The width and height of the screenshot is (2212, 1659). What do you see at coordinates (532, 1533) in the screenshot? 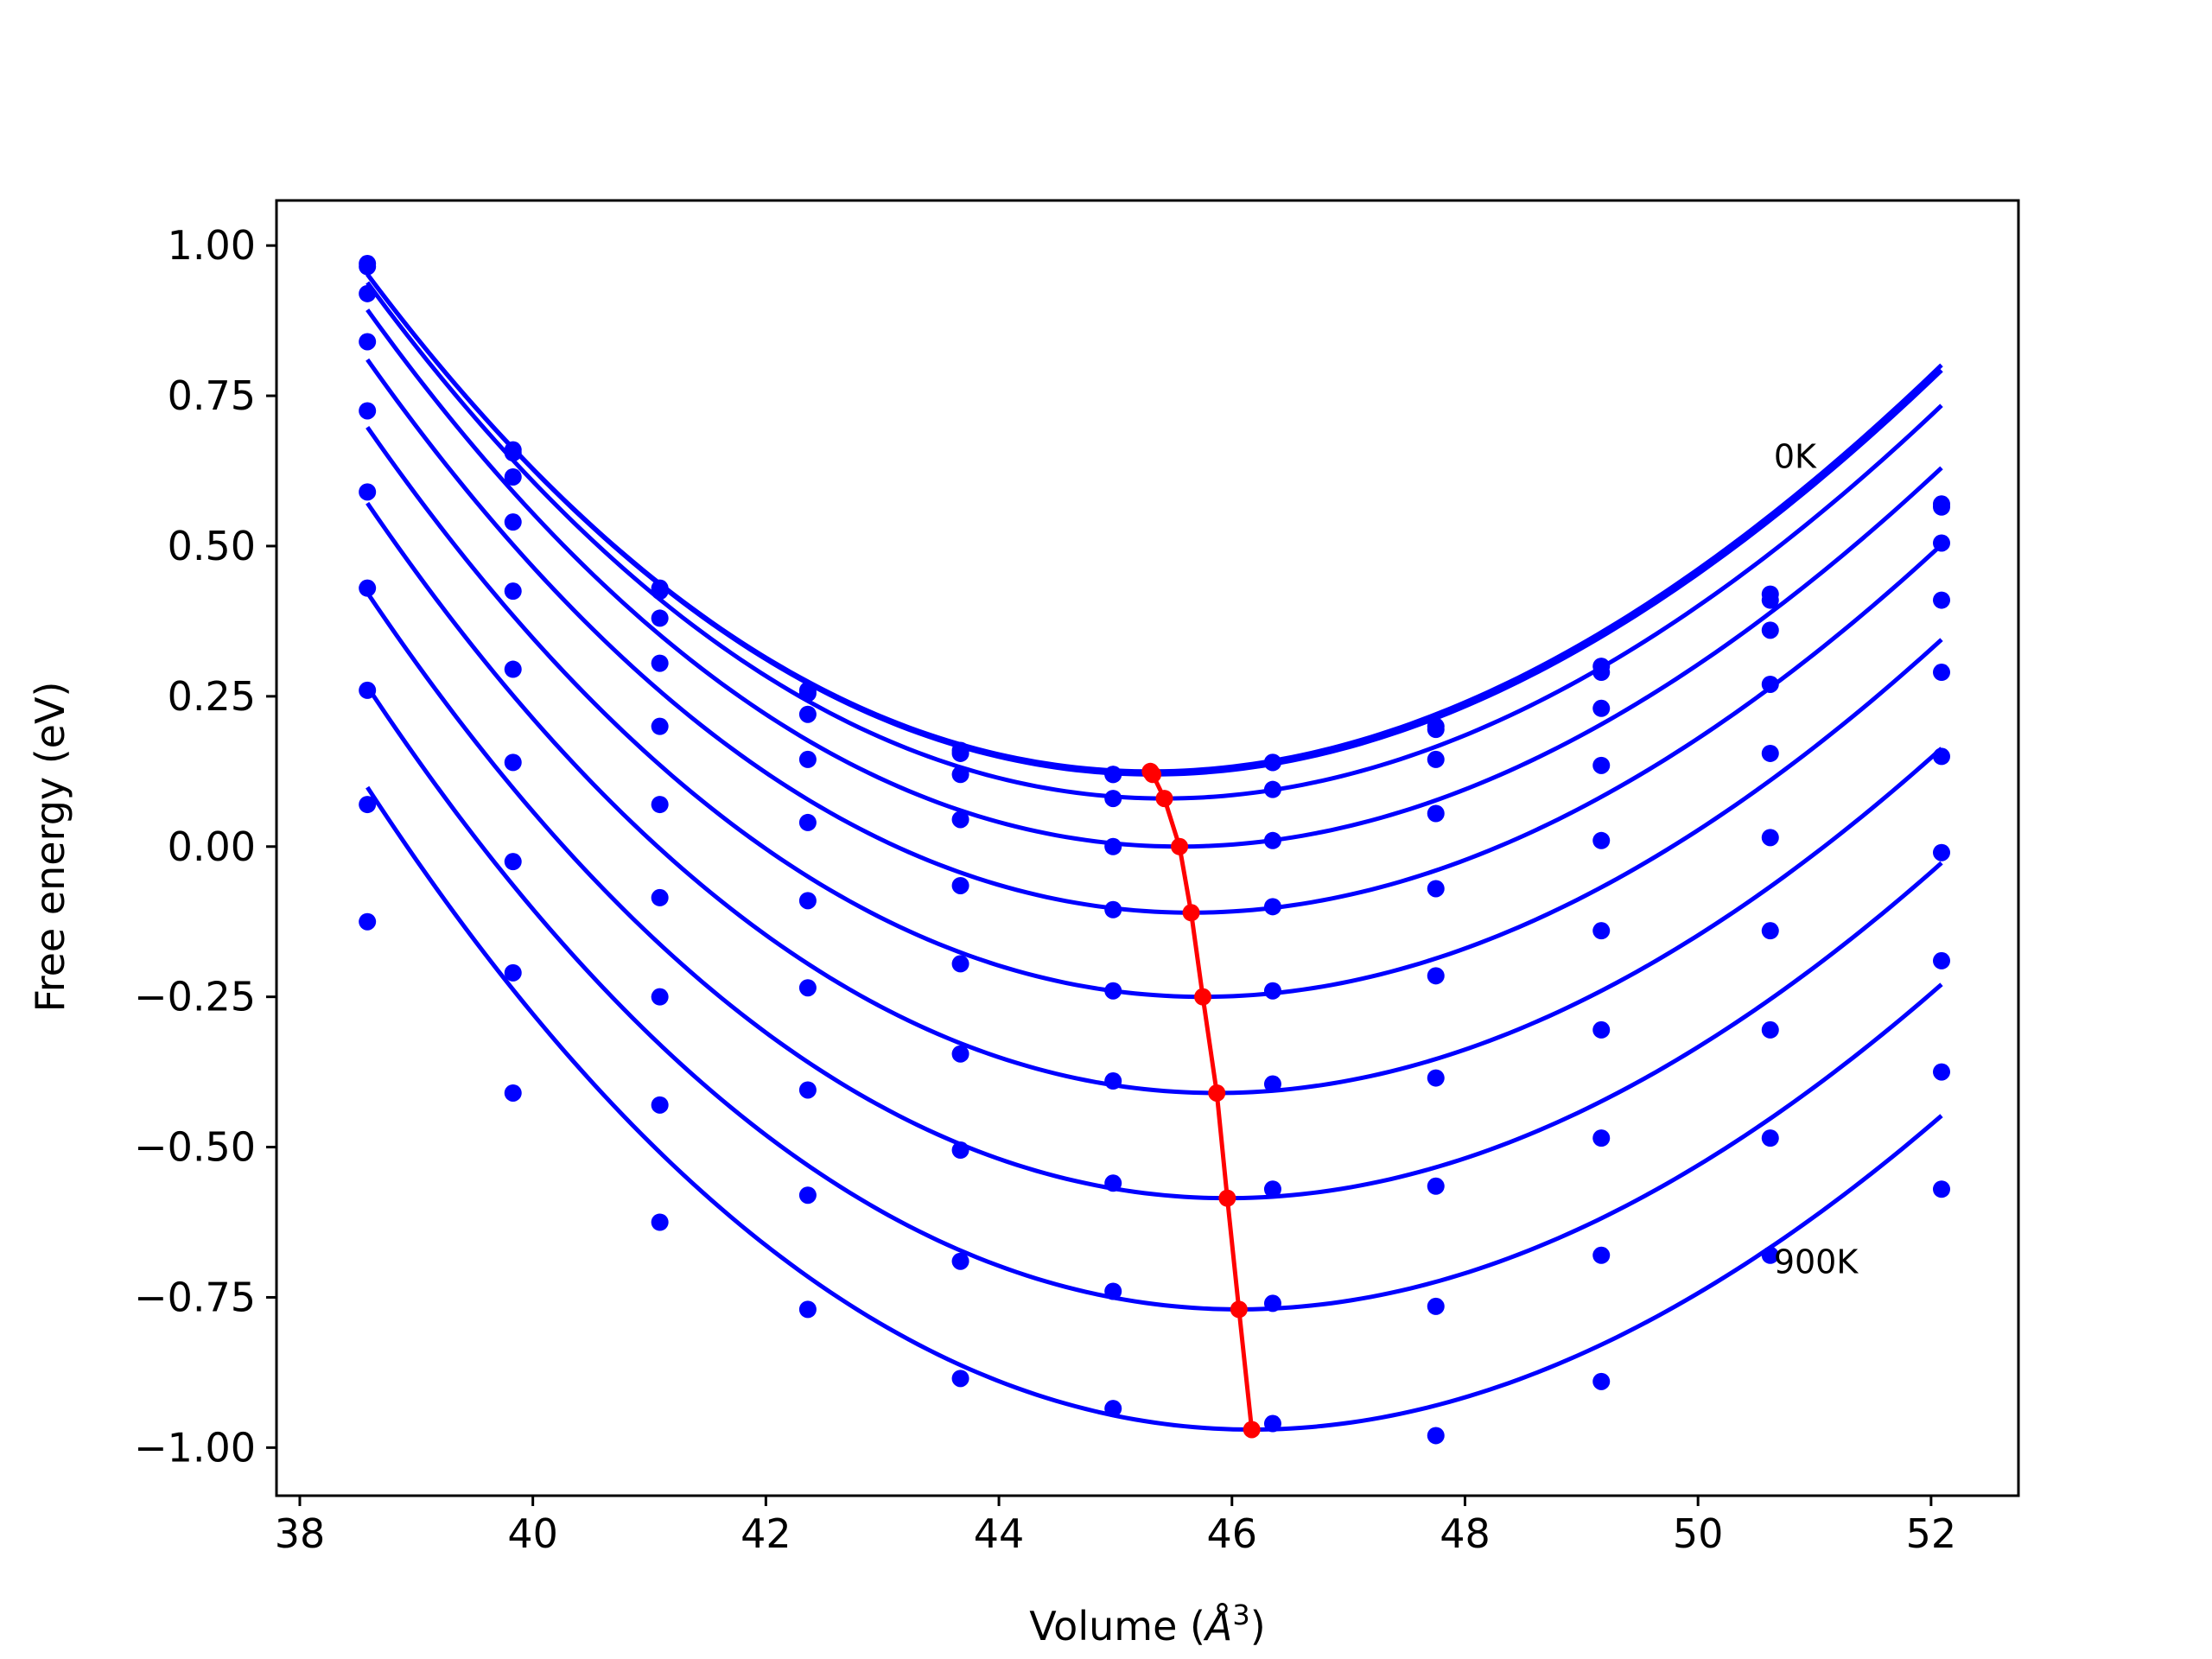
I see `x-tick-label: 40` at bounding box center [532, 1533].